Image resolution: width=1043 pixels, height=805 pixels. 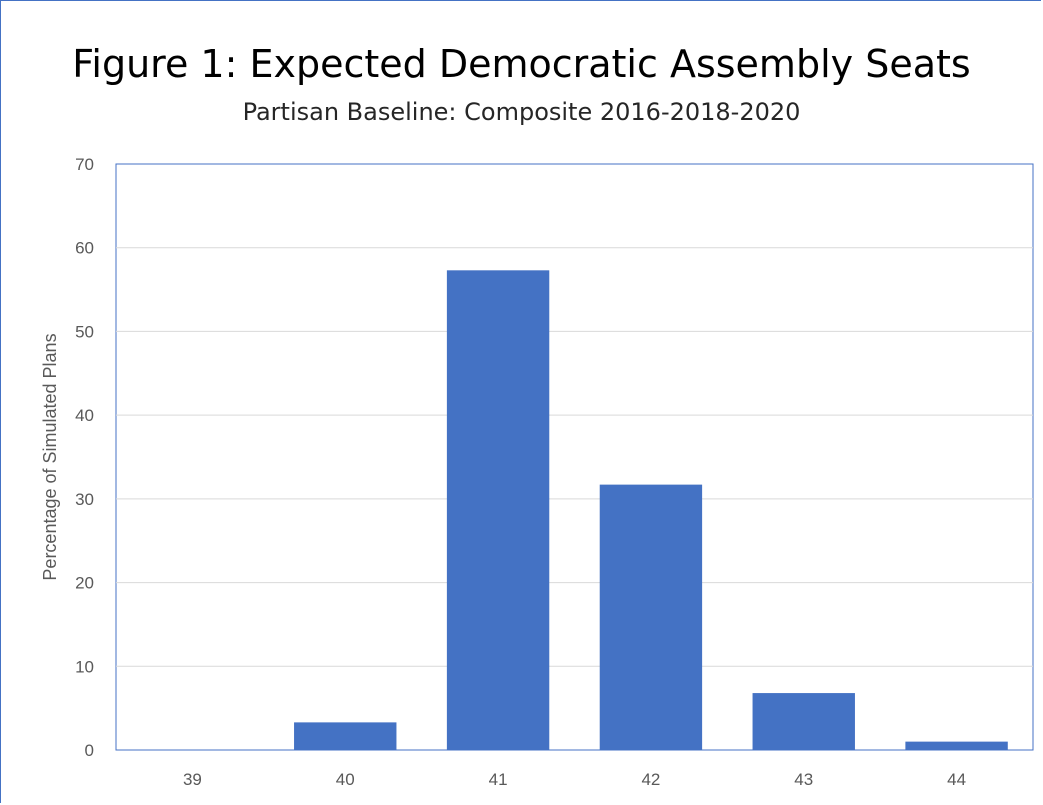 What do you see at coordinates (498, 779) in the screenshot?
I see `x-tick-label: 41` at bounding box center [498, 779].